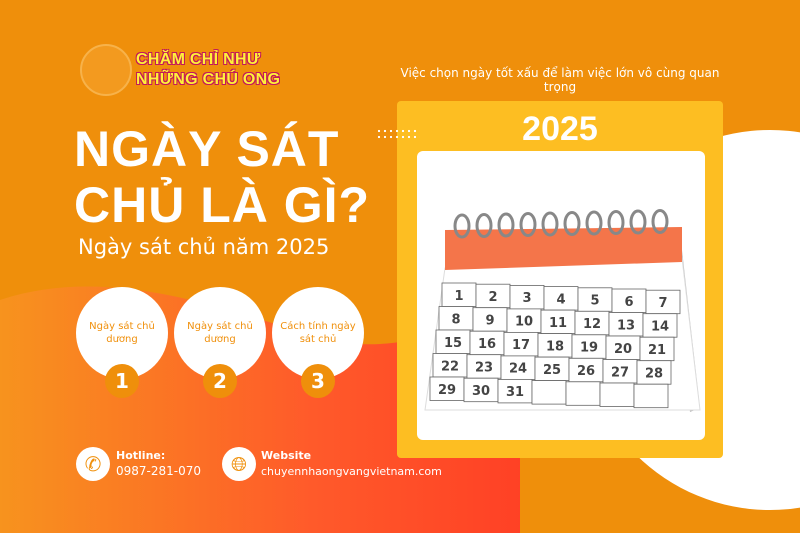  What do you see at coordinates (351, 471) in the screenshot?
I see `website-link: chuyennhaongvangvietnam.com` at bounding box center [351, 471].